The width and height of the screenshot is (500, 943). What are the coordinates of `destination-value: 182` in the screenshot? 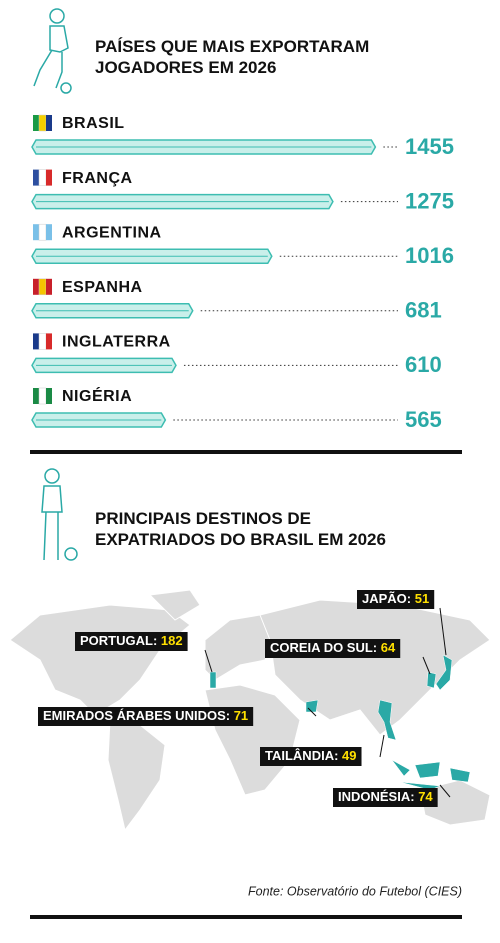 It's located at (172, 640).